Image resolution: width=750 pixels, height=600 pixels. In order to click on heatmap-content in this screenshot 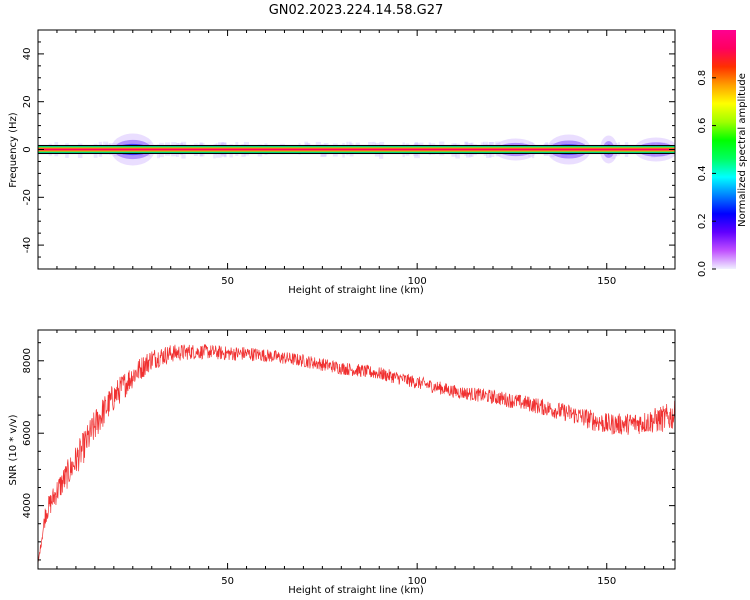, I will do `click(356, 149)`.